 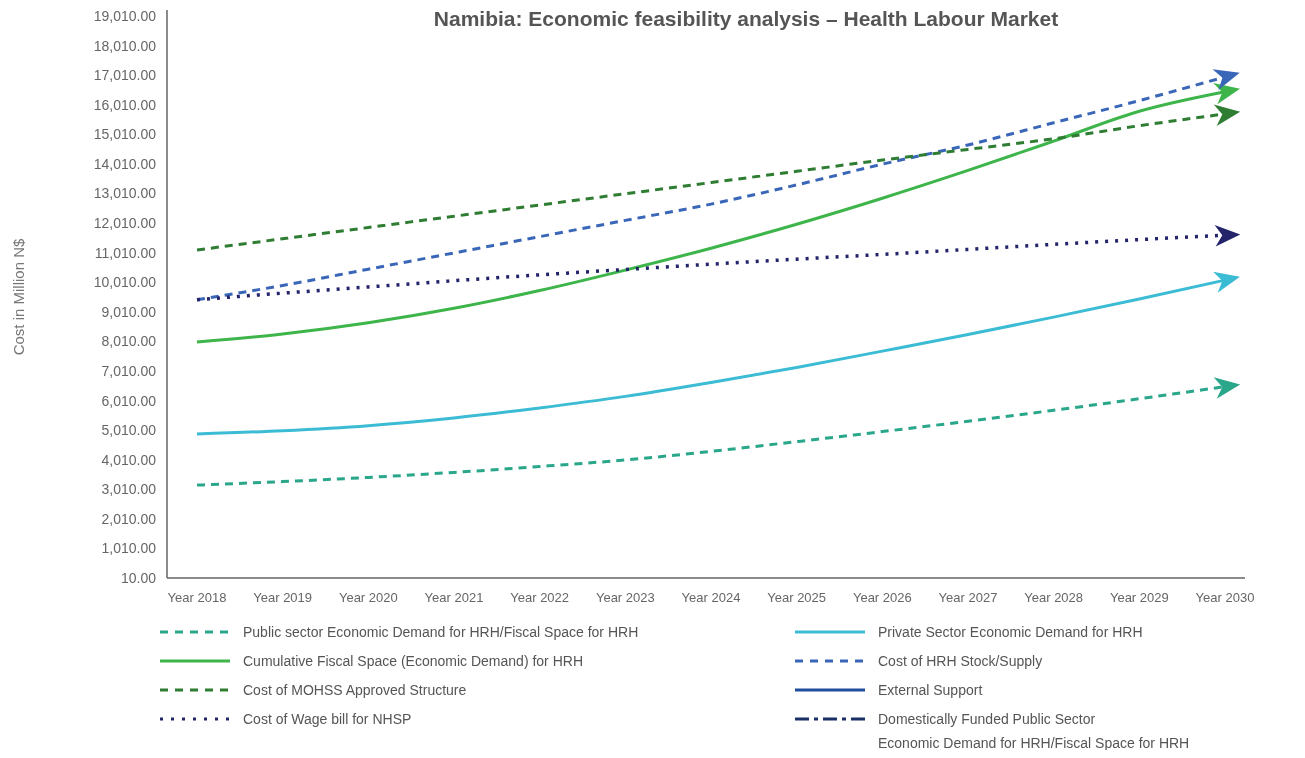 I want to click on y-tick-label: 12,010.00, so click(x=125, y=223).